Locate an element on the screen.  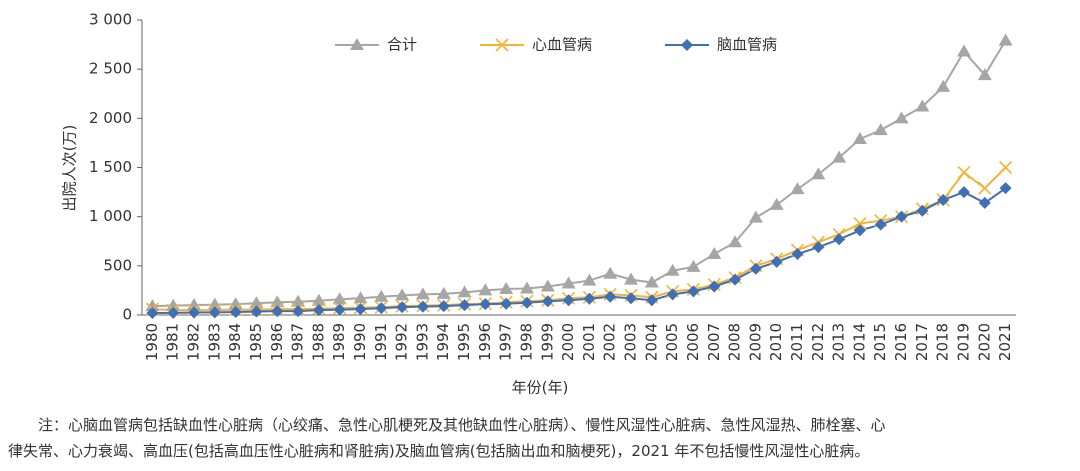
x-tick-label: 2011 is located at coordinates (797, 342).